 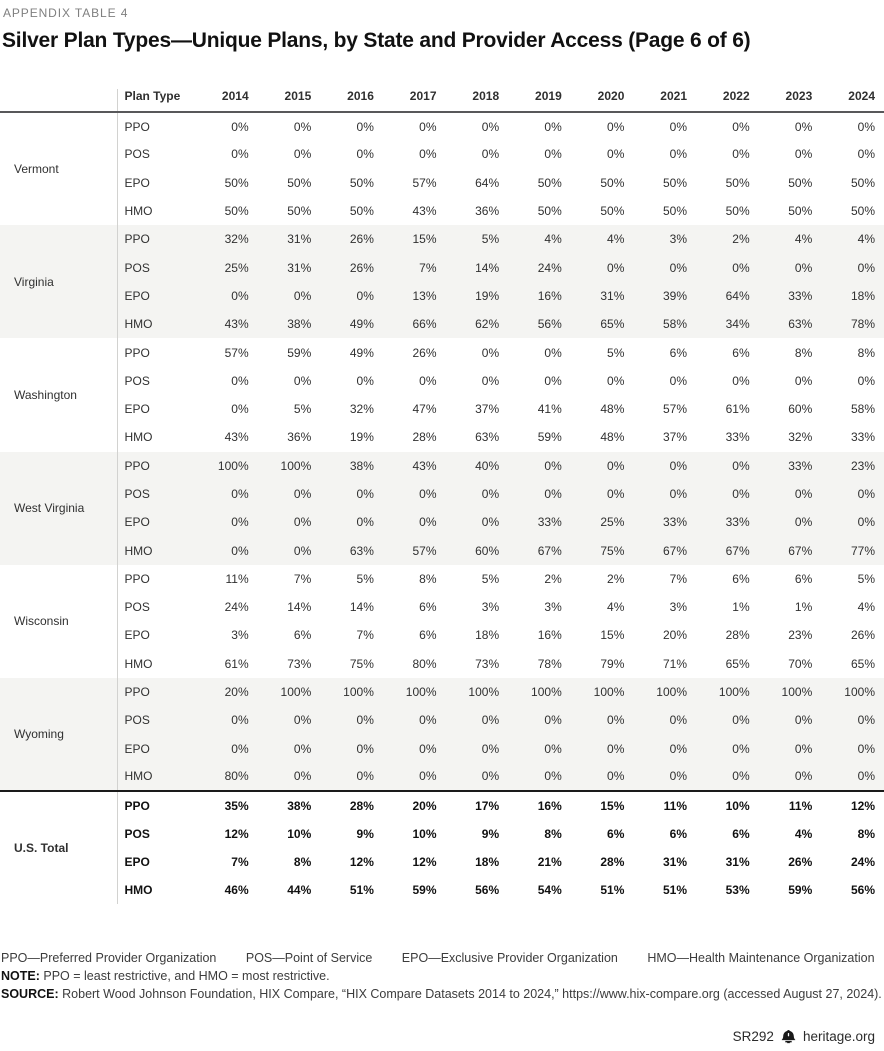 I want to click on value-cell-2023: 63%, so click(x=790, y=324).